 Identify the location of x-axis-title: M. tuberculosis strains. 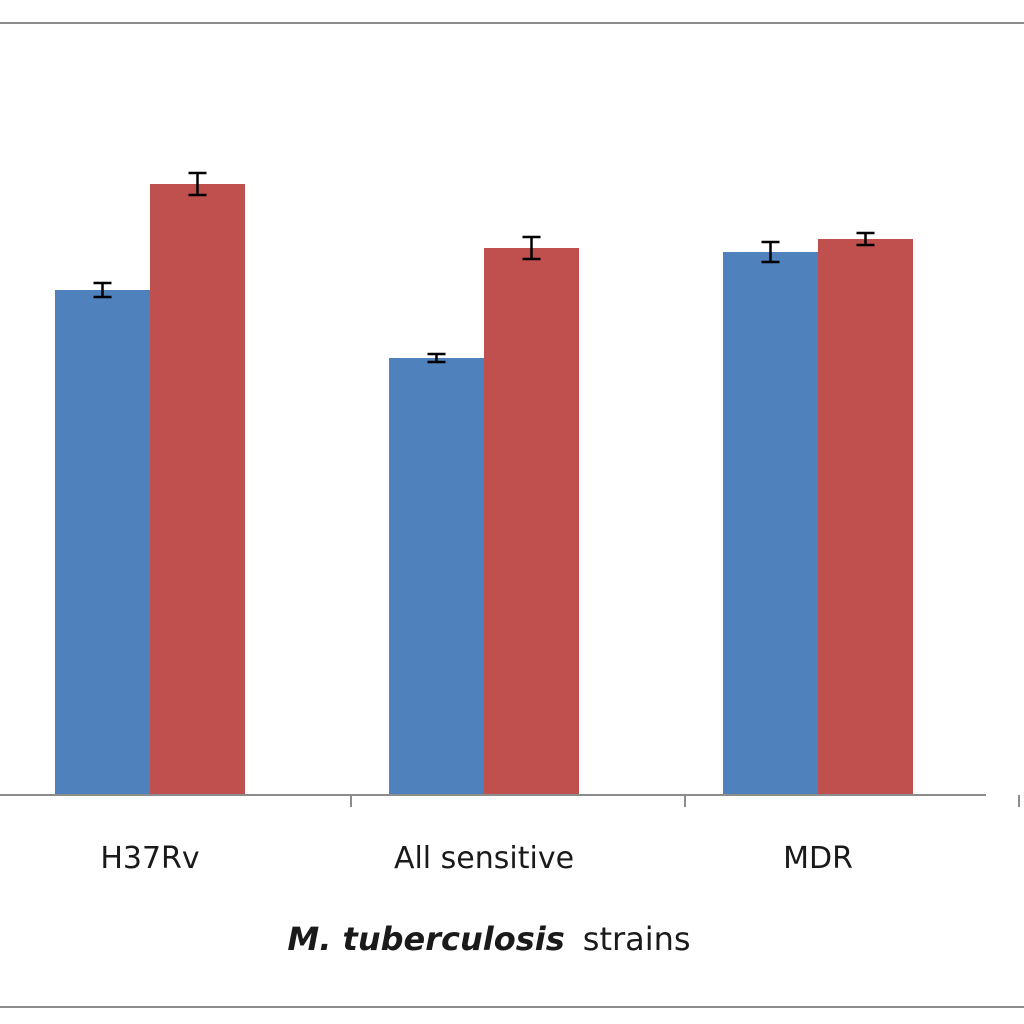
(488, 939).